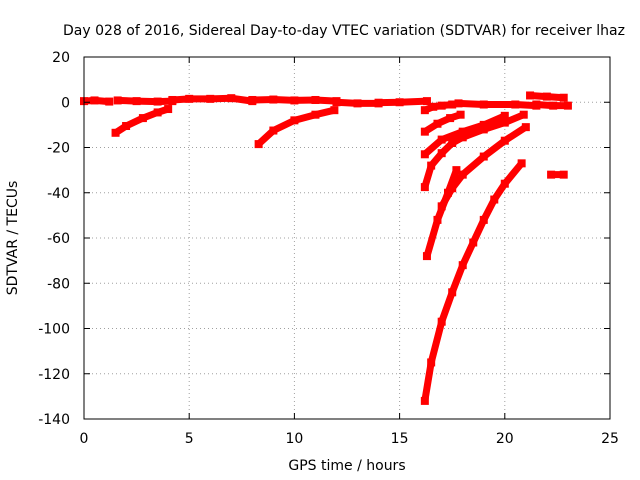 The width and height of the screenshot is (640, 480). What do you see at coordinates (84, 439) in the screenshot?
I see `x-tick-label: 0` at bounding box center [84, 439].